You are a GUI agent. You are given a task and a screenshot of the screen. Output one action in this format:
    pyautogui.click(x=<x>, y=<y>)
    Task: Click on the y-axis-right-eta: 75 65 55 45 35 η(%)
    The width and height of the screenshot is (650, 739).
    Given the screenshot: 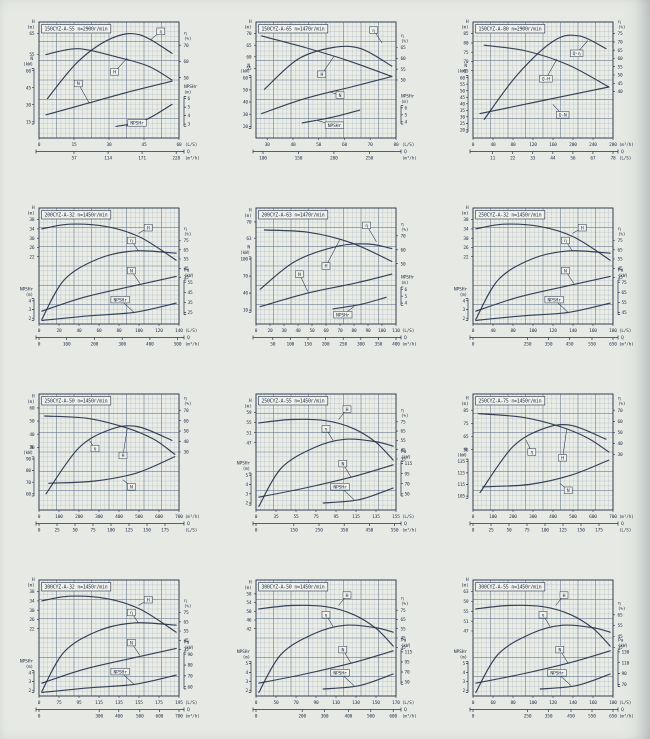 What is the action you would take?
    pyautogui.click(x=401, y=624)
    